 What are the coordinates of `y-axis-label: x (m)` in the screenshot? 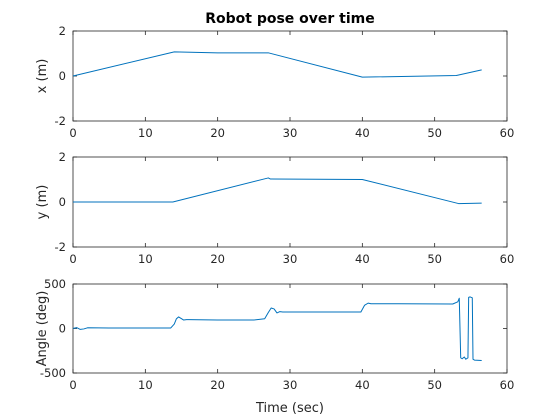 It's located at (42, 76).